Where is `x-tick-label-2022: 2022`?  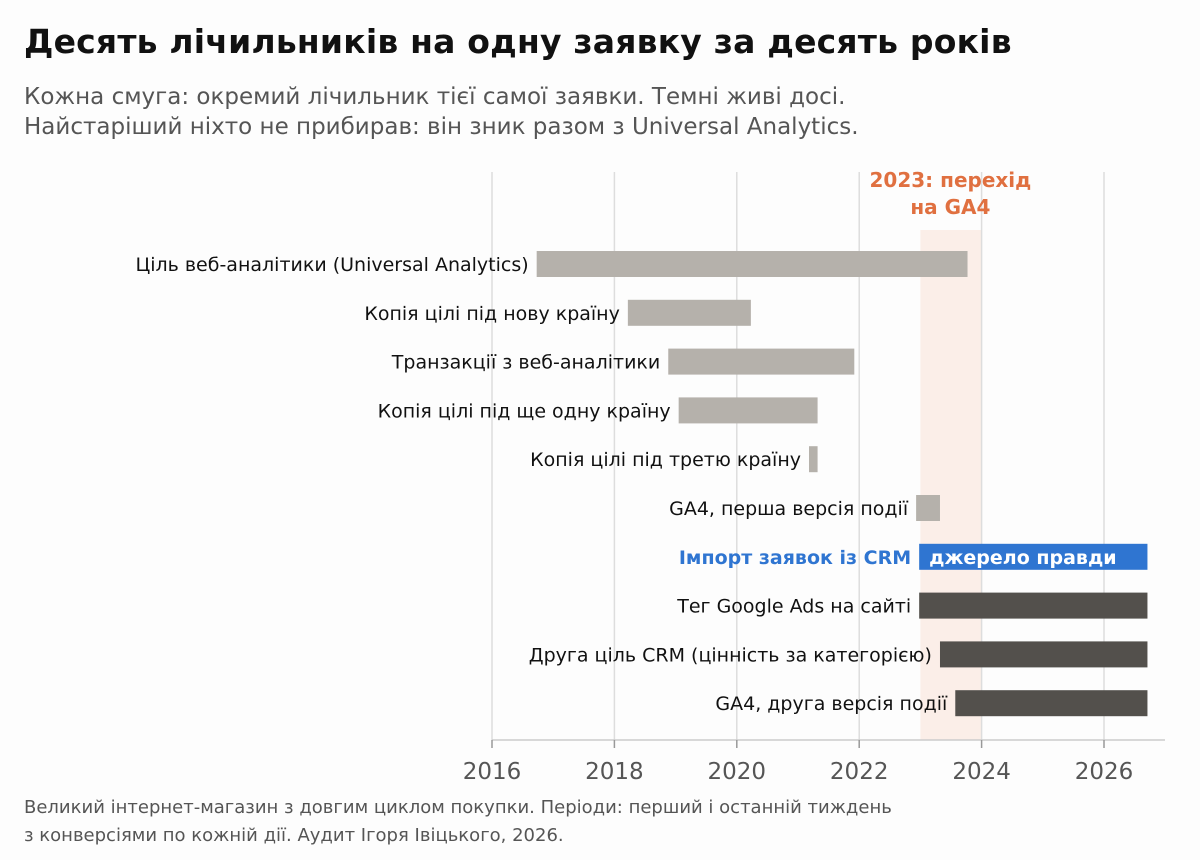 x-tick-label-2022: 2022 is located at coordinates (859, 772).